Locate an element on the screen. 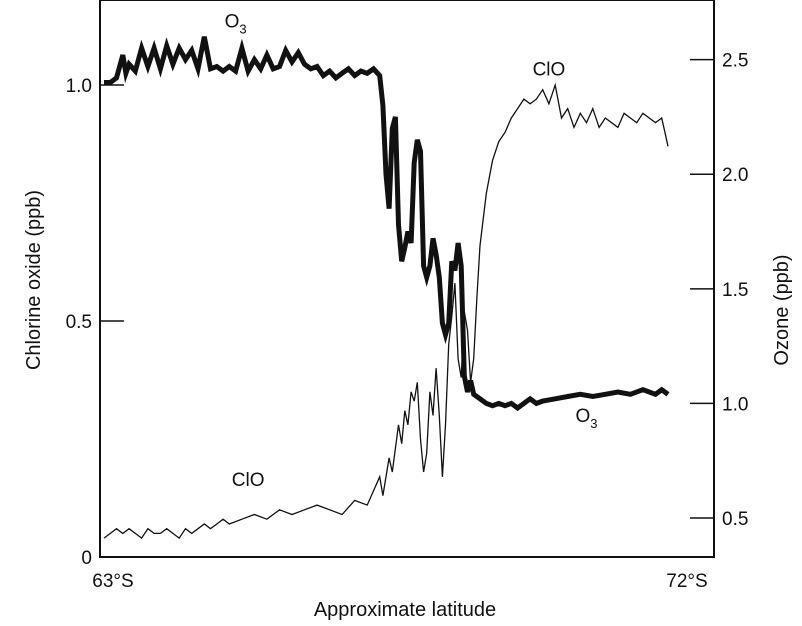  right-tick-label: 1.0 is located at coordinates (735, 404).